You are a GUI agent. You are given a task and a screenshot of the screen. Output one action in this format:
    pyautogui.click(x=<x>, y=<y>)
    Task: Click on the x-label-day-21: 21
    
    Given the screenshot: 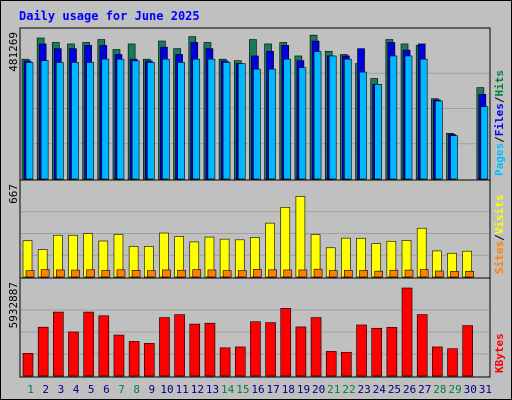 What is the action you would take?
    pyautogui.click(x=333, y=389)
    